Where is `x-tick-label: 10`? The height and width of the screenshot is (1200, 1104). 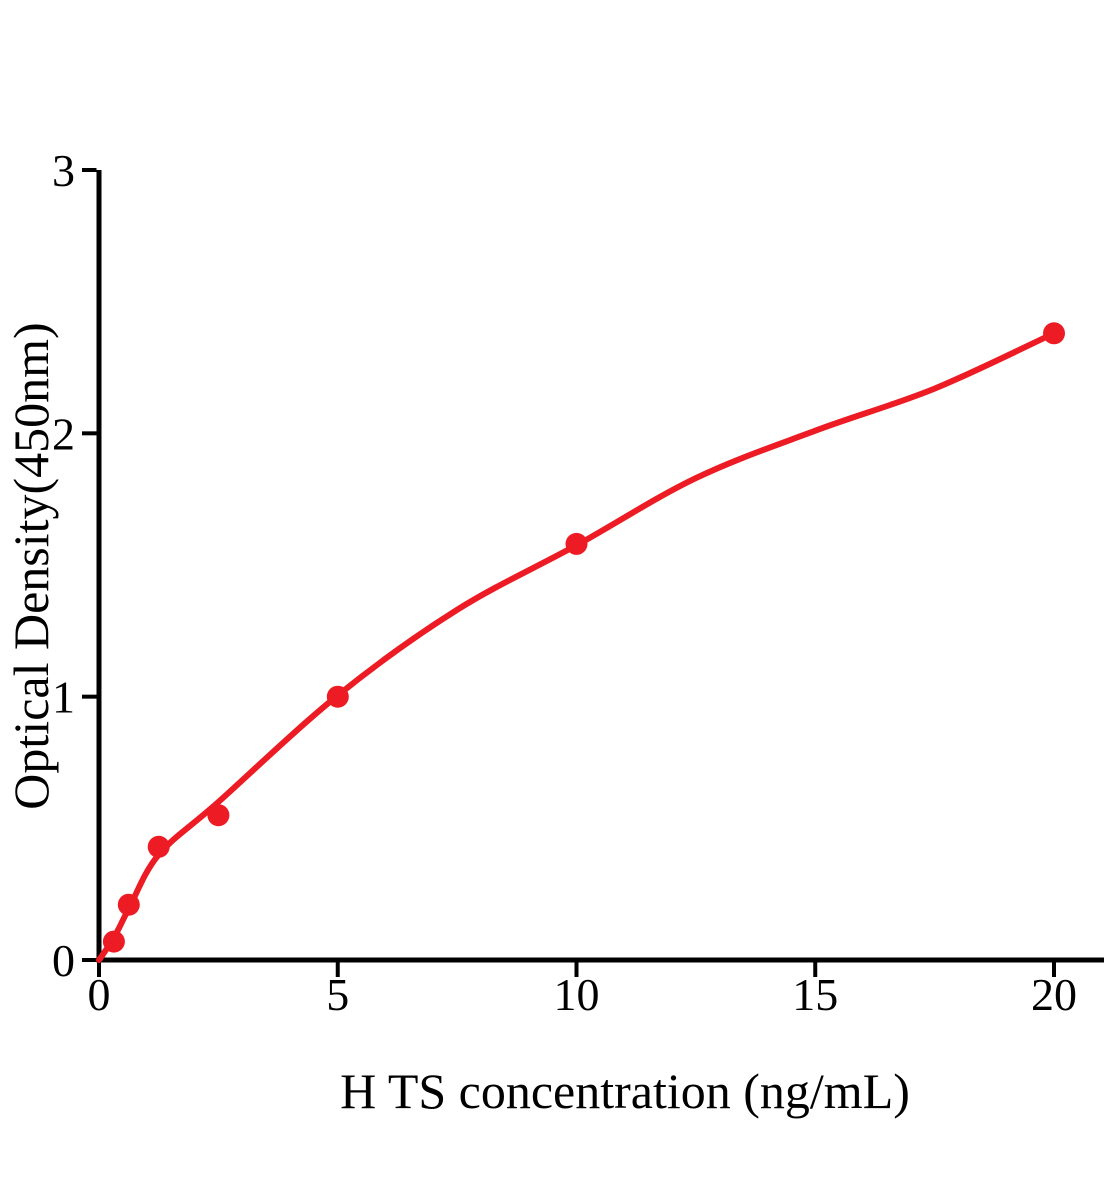
x-tick-label: 10 is located at coordinates (577, 994).